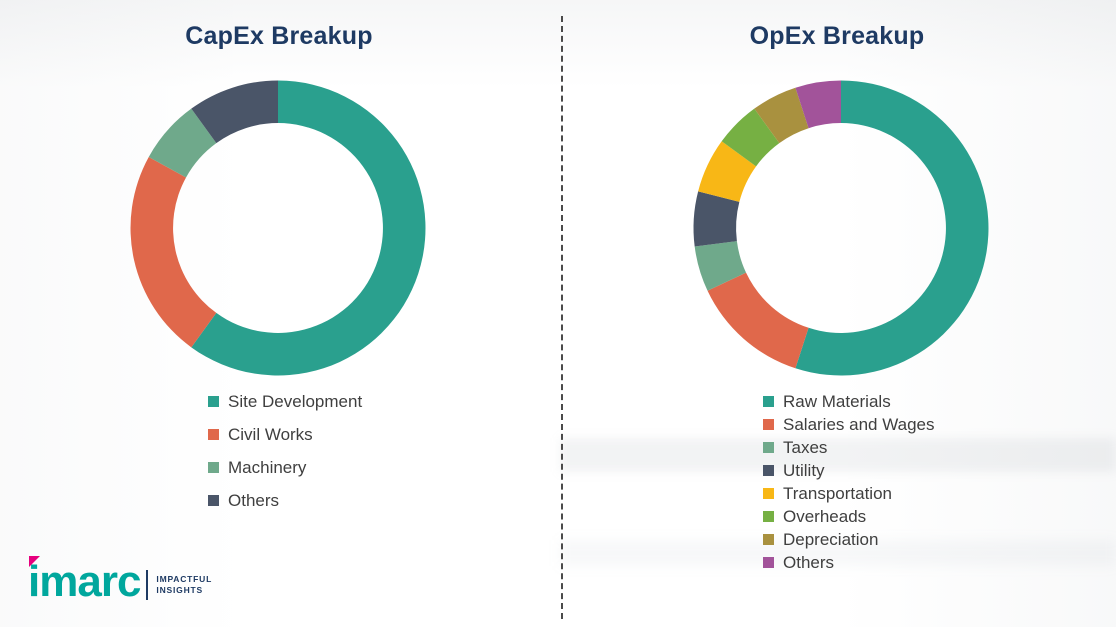  I want to click on vertical-dashed-divider, so click(562, 317).